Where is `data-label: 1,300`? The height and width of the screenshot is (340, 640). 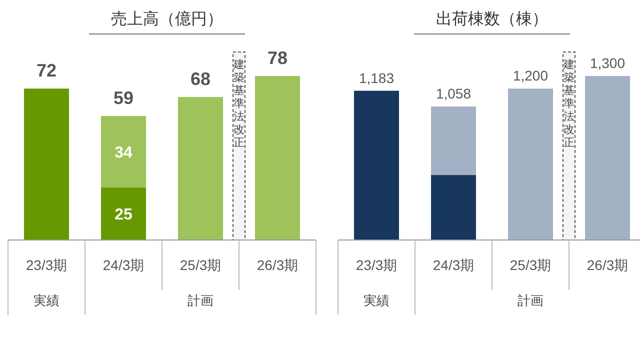 data-label: 1,300 is located at coordinates (608, 63).